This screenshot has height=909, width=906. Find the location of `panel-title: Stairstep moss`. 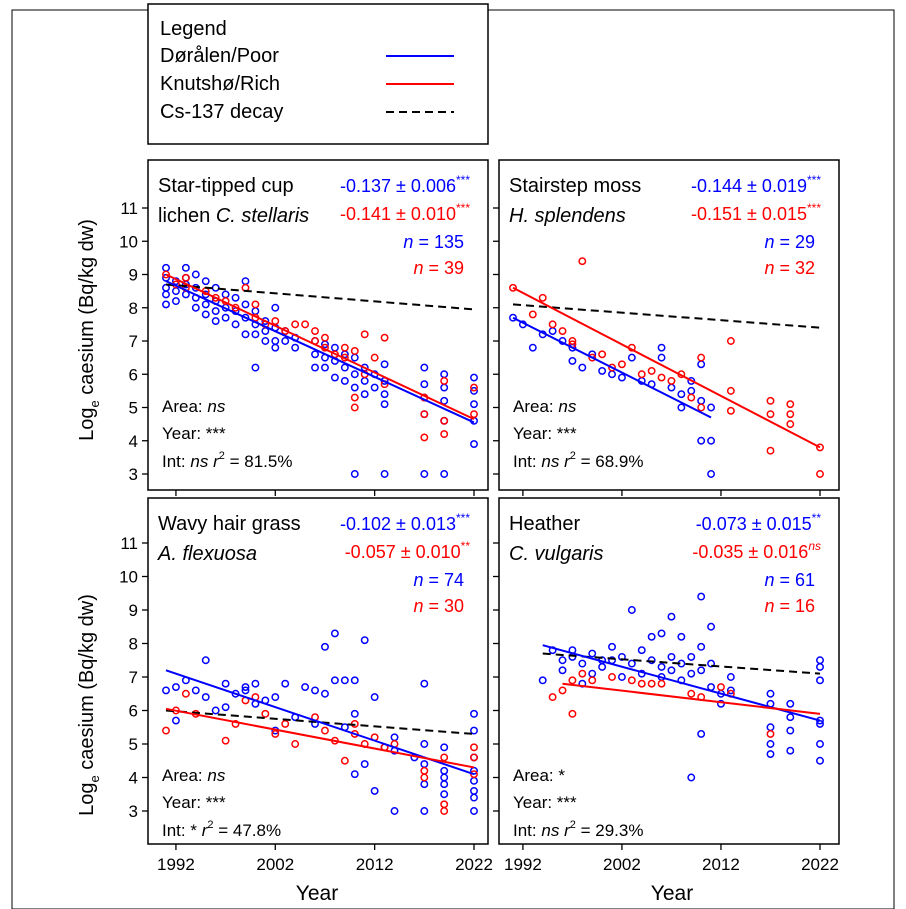

panel-title: Stairstep moss is located at coordinates (575, 186).